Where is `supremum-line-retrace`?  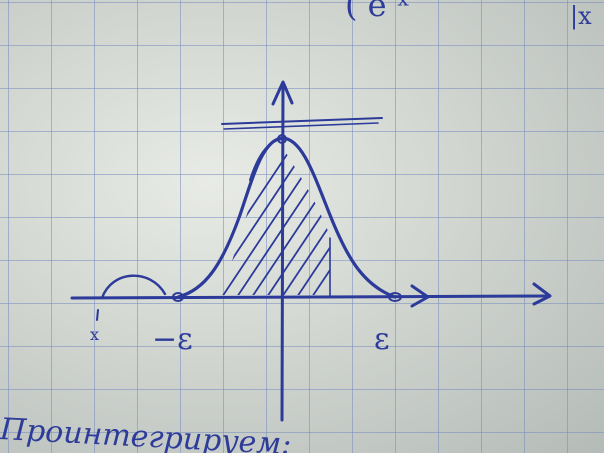
supremum-line-retrace is located at coordinates (301, 126).